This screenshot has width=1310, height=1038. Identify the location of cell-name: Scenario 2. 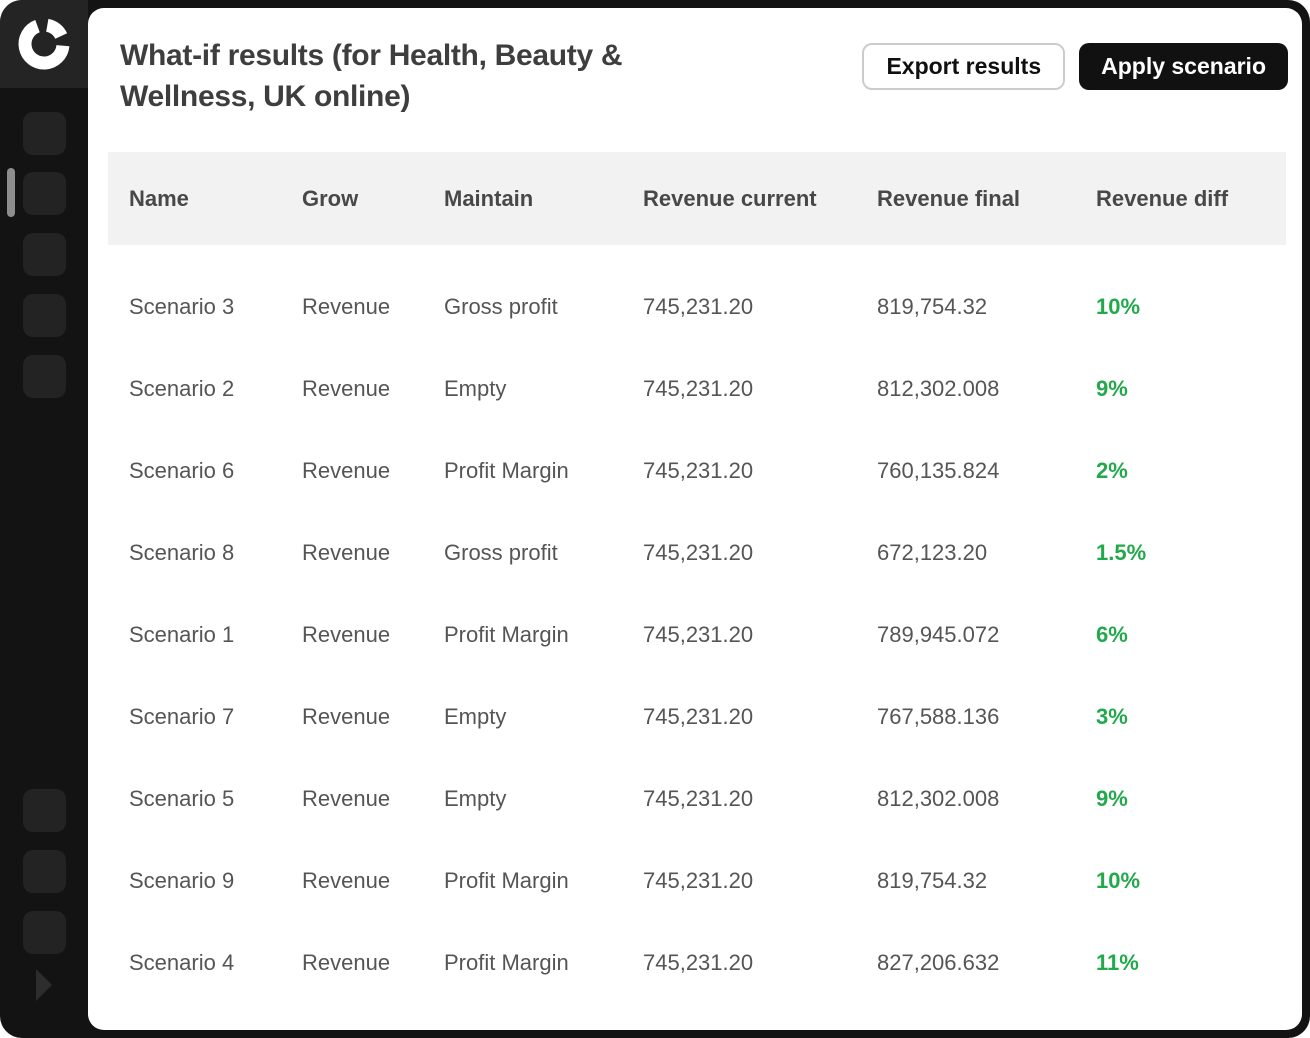
(182, 388).